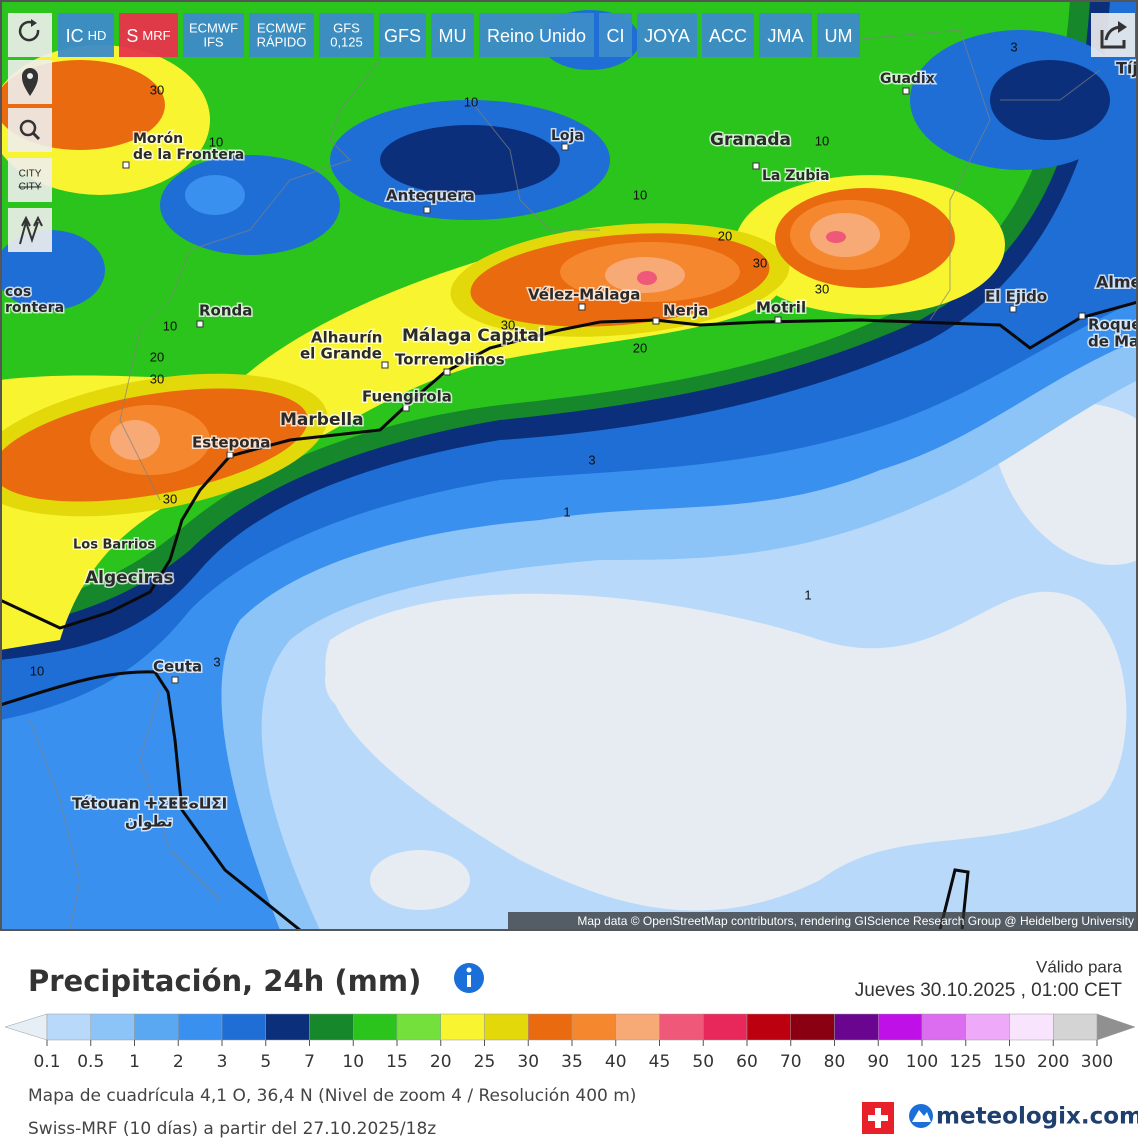 The image size is (1138, 1142). What do you see at coordinates (430, 196) in the screenshot?
I see `place-label: Antequera` at bounding box center [430, 196].